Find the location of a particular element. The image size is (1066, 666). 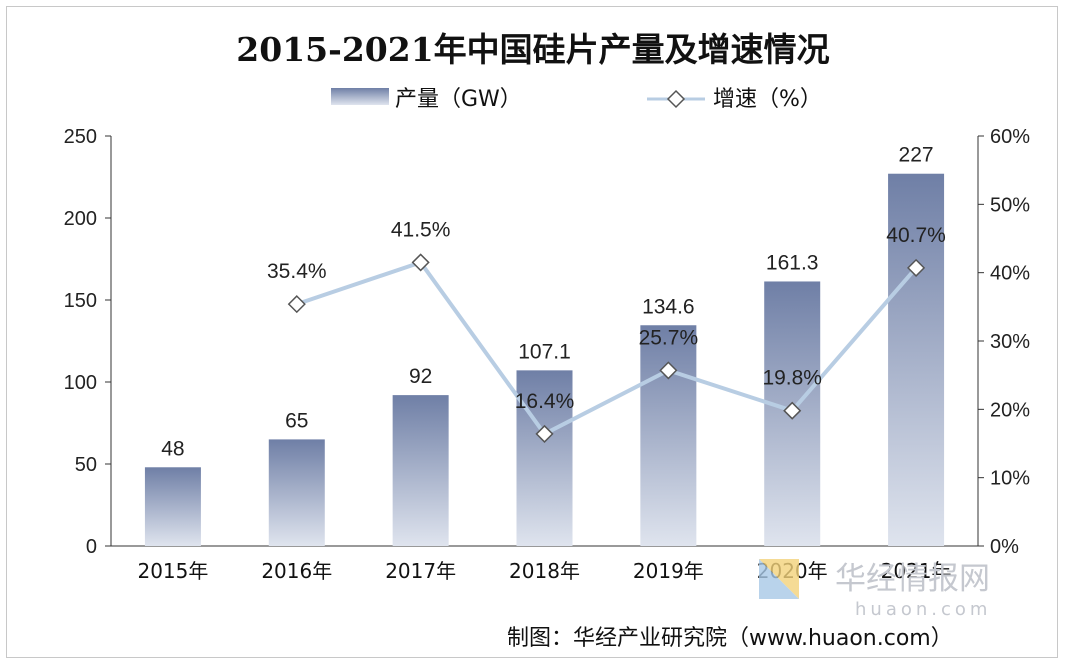

x-tick-label: 2015年 is located at coordinates (172, 571).